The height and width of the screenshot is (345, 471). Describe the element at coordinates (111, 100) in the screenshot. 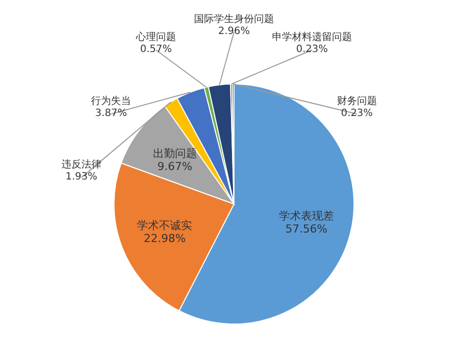

I see `slice-label: 行为失当` at that location.